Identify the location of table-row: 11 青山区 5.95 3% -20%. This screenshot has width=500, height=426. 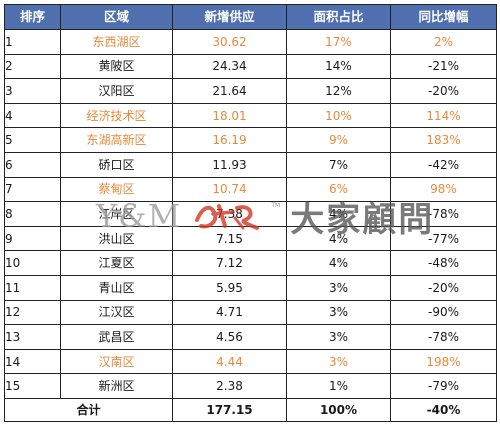
(250, 287).